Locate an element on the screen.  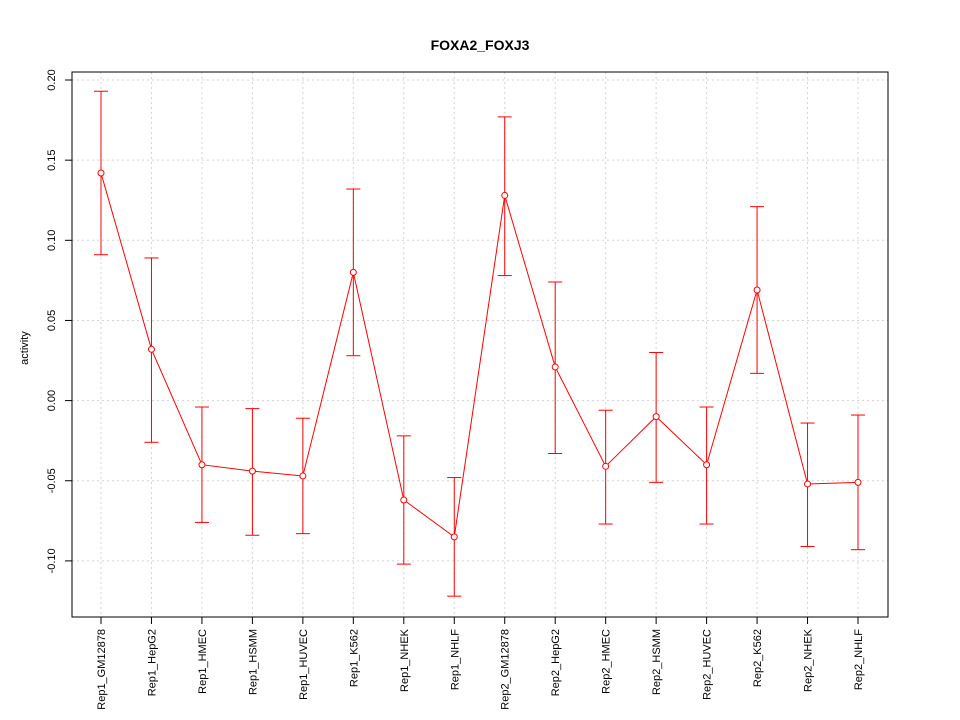
y-tick-label: 0.05 is located at coordinates (52, 320).